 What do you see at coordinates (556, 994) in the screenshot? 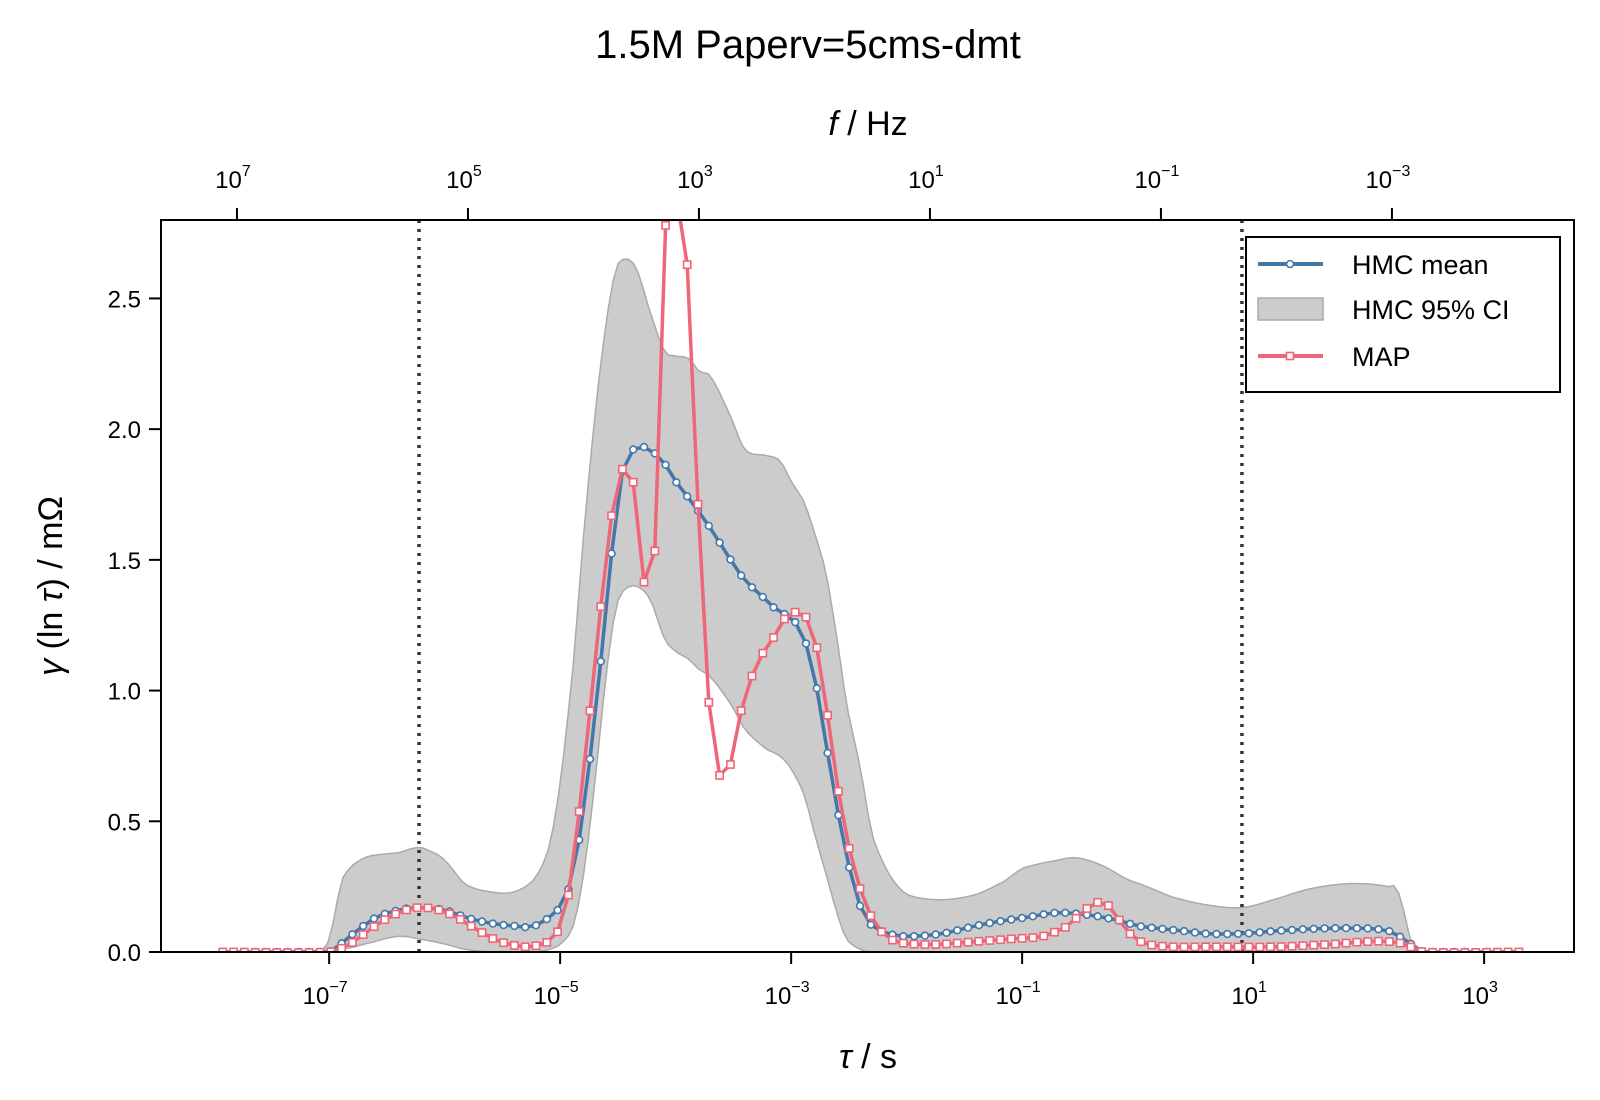
I see `x-tick-label: 10⁻⁵` at bounding box center [556, 994].